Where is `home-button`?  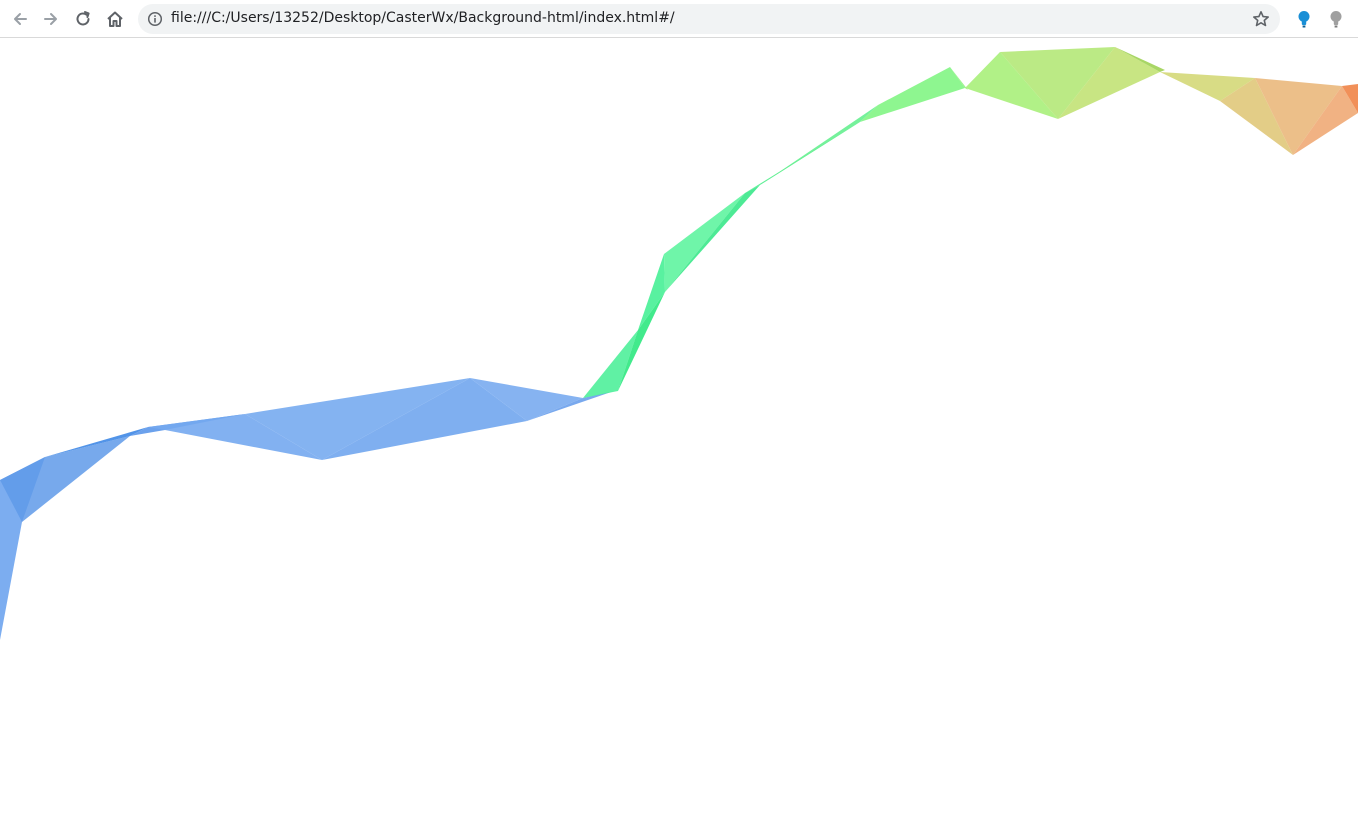 home-button is located at coordinates (115, 19).